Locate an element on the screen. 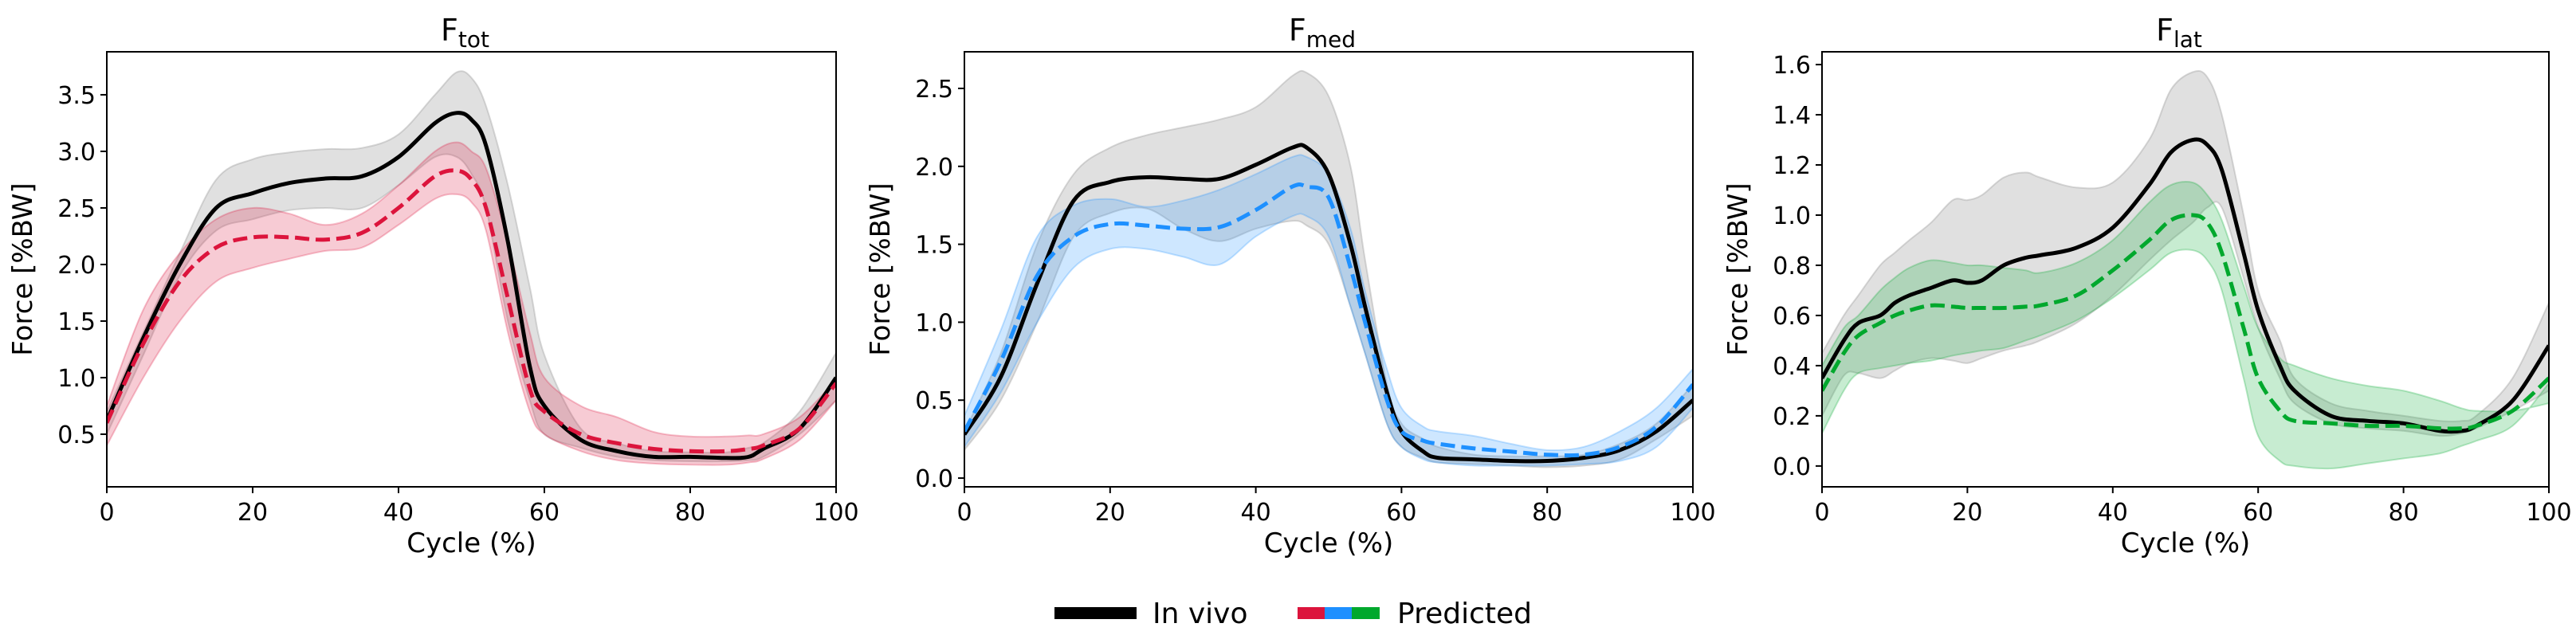 This screenshot has height=639, width=2576. y-tick-label: 1.2 is located at coordinates (1792, 166).